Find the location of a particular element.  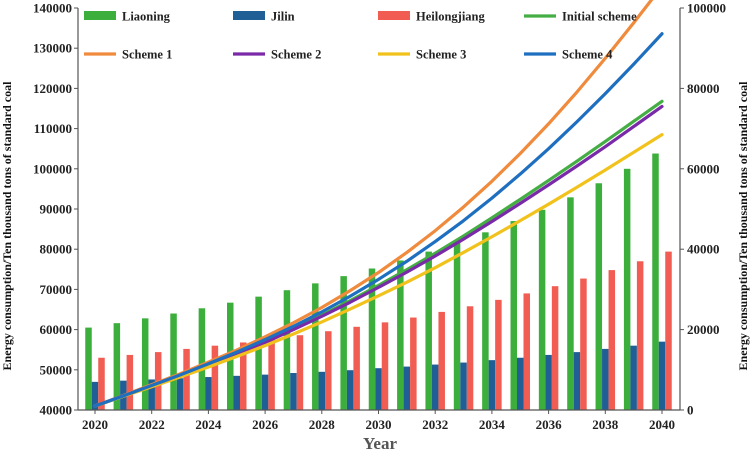

bar-heilongjiang-2029 is located at coordinates (356, 368).